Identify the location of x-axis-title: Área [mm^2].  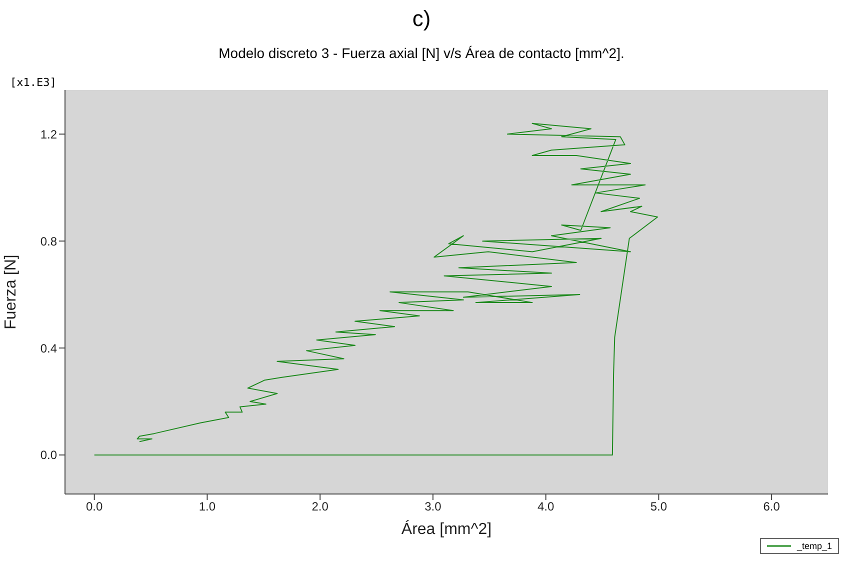
(446, 529).